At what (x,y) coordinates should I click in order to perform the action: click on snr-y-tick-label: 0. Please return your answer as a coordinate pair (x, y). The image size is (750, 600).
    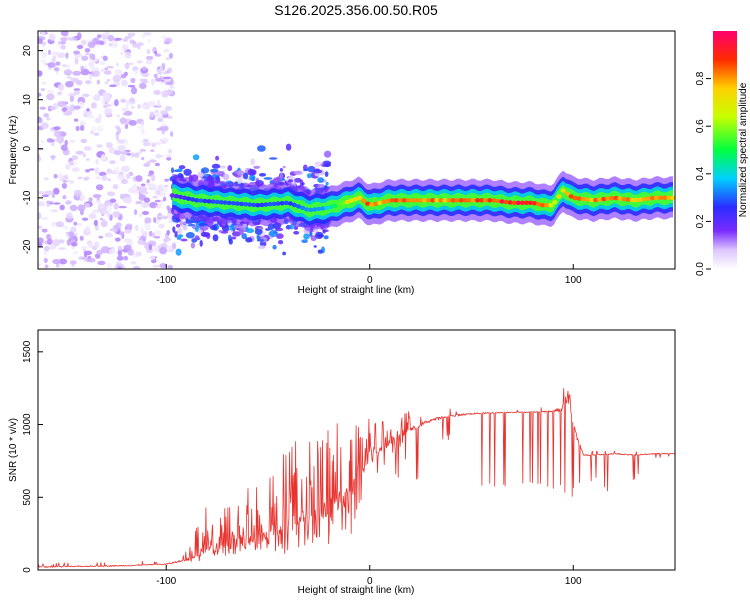
    Looking at the image, I should click on (27, 570).